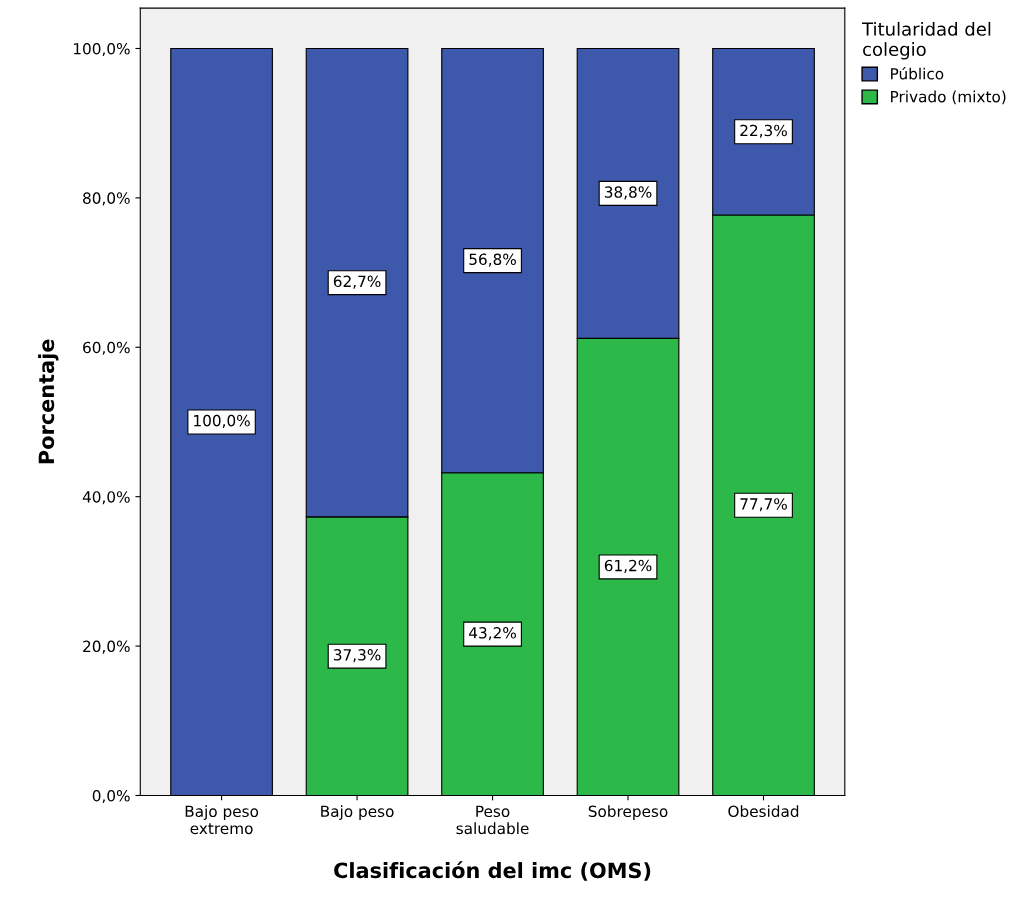  Describe the element at coordinates (357, 812) in the screenshot. I see `x-tick-label: Bajo peso` at that location.